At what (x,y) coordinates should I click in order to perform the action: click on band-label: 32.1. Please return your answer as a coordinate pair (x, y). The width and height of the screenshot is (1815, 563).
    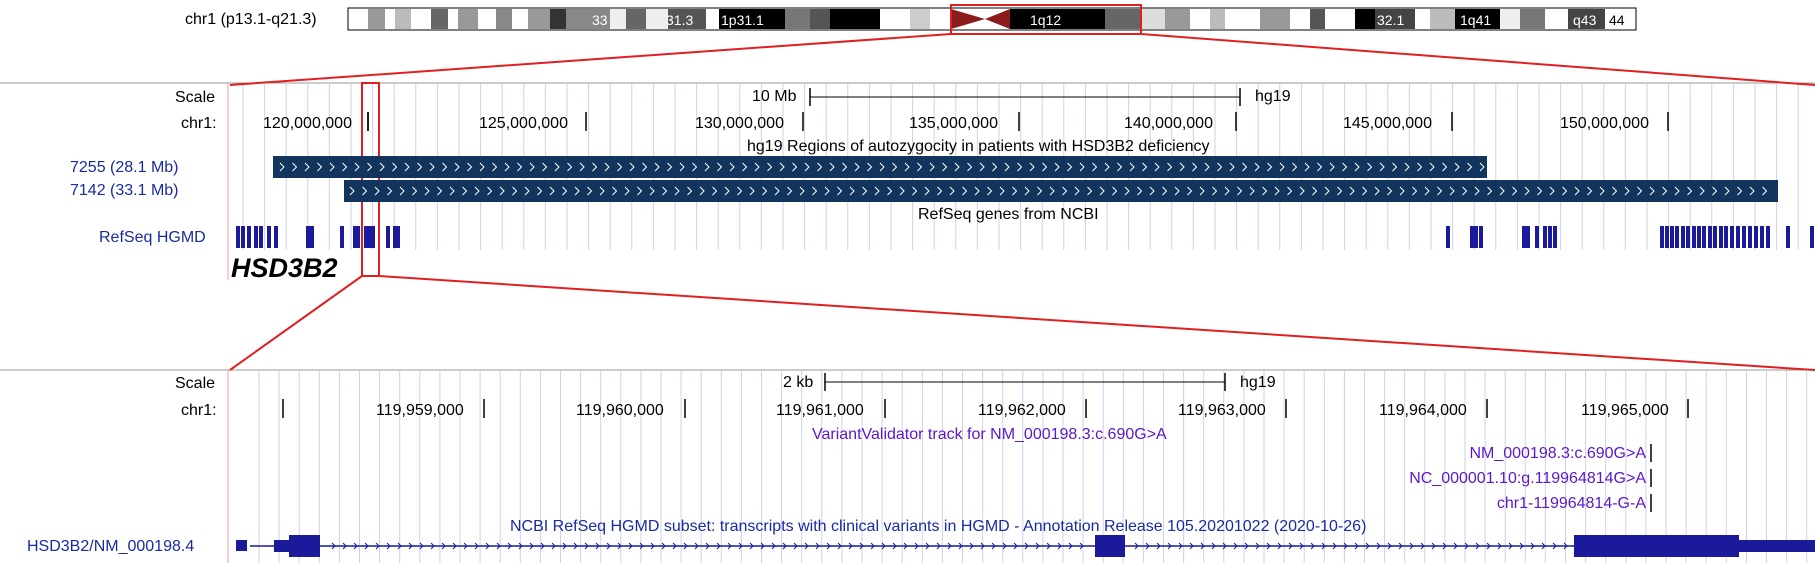
    Looking at the image, I should click on (1391, 20).